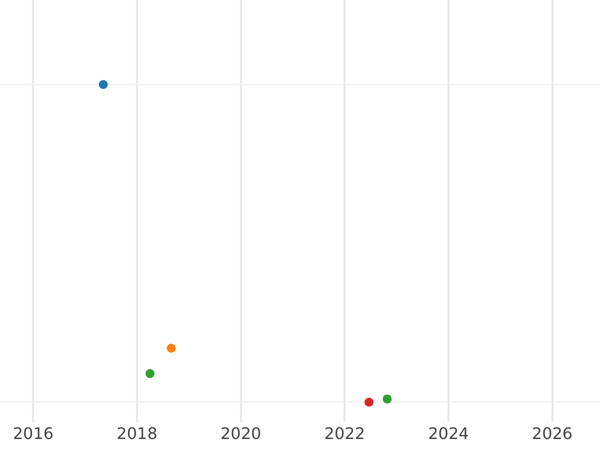  Describe the element at coordinates (552, 433) in the screenshot. I see `x-tick-label: 2026` at that location.